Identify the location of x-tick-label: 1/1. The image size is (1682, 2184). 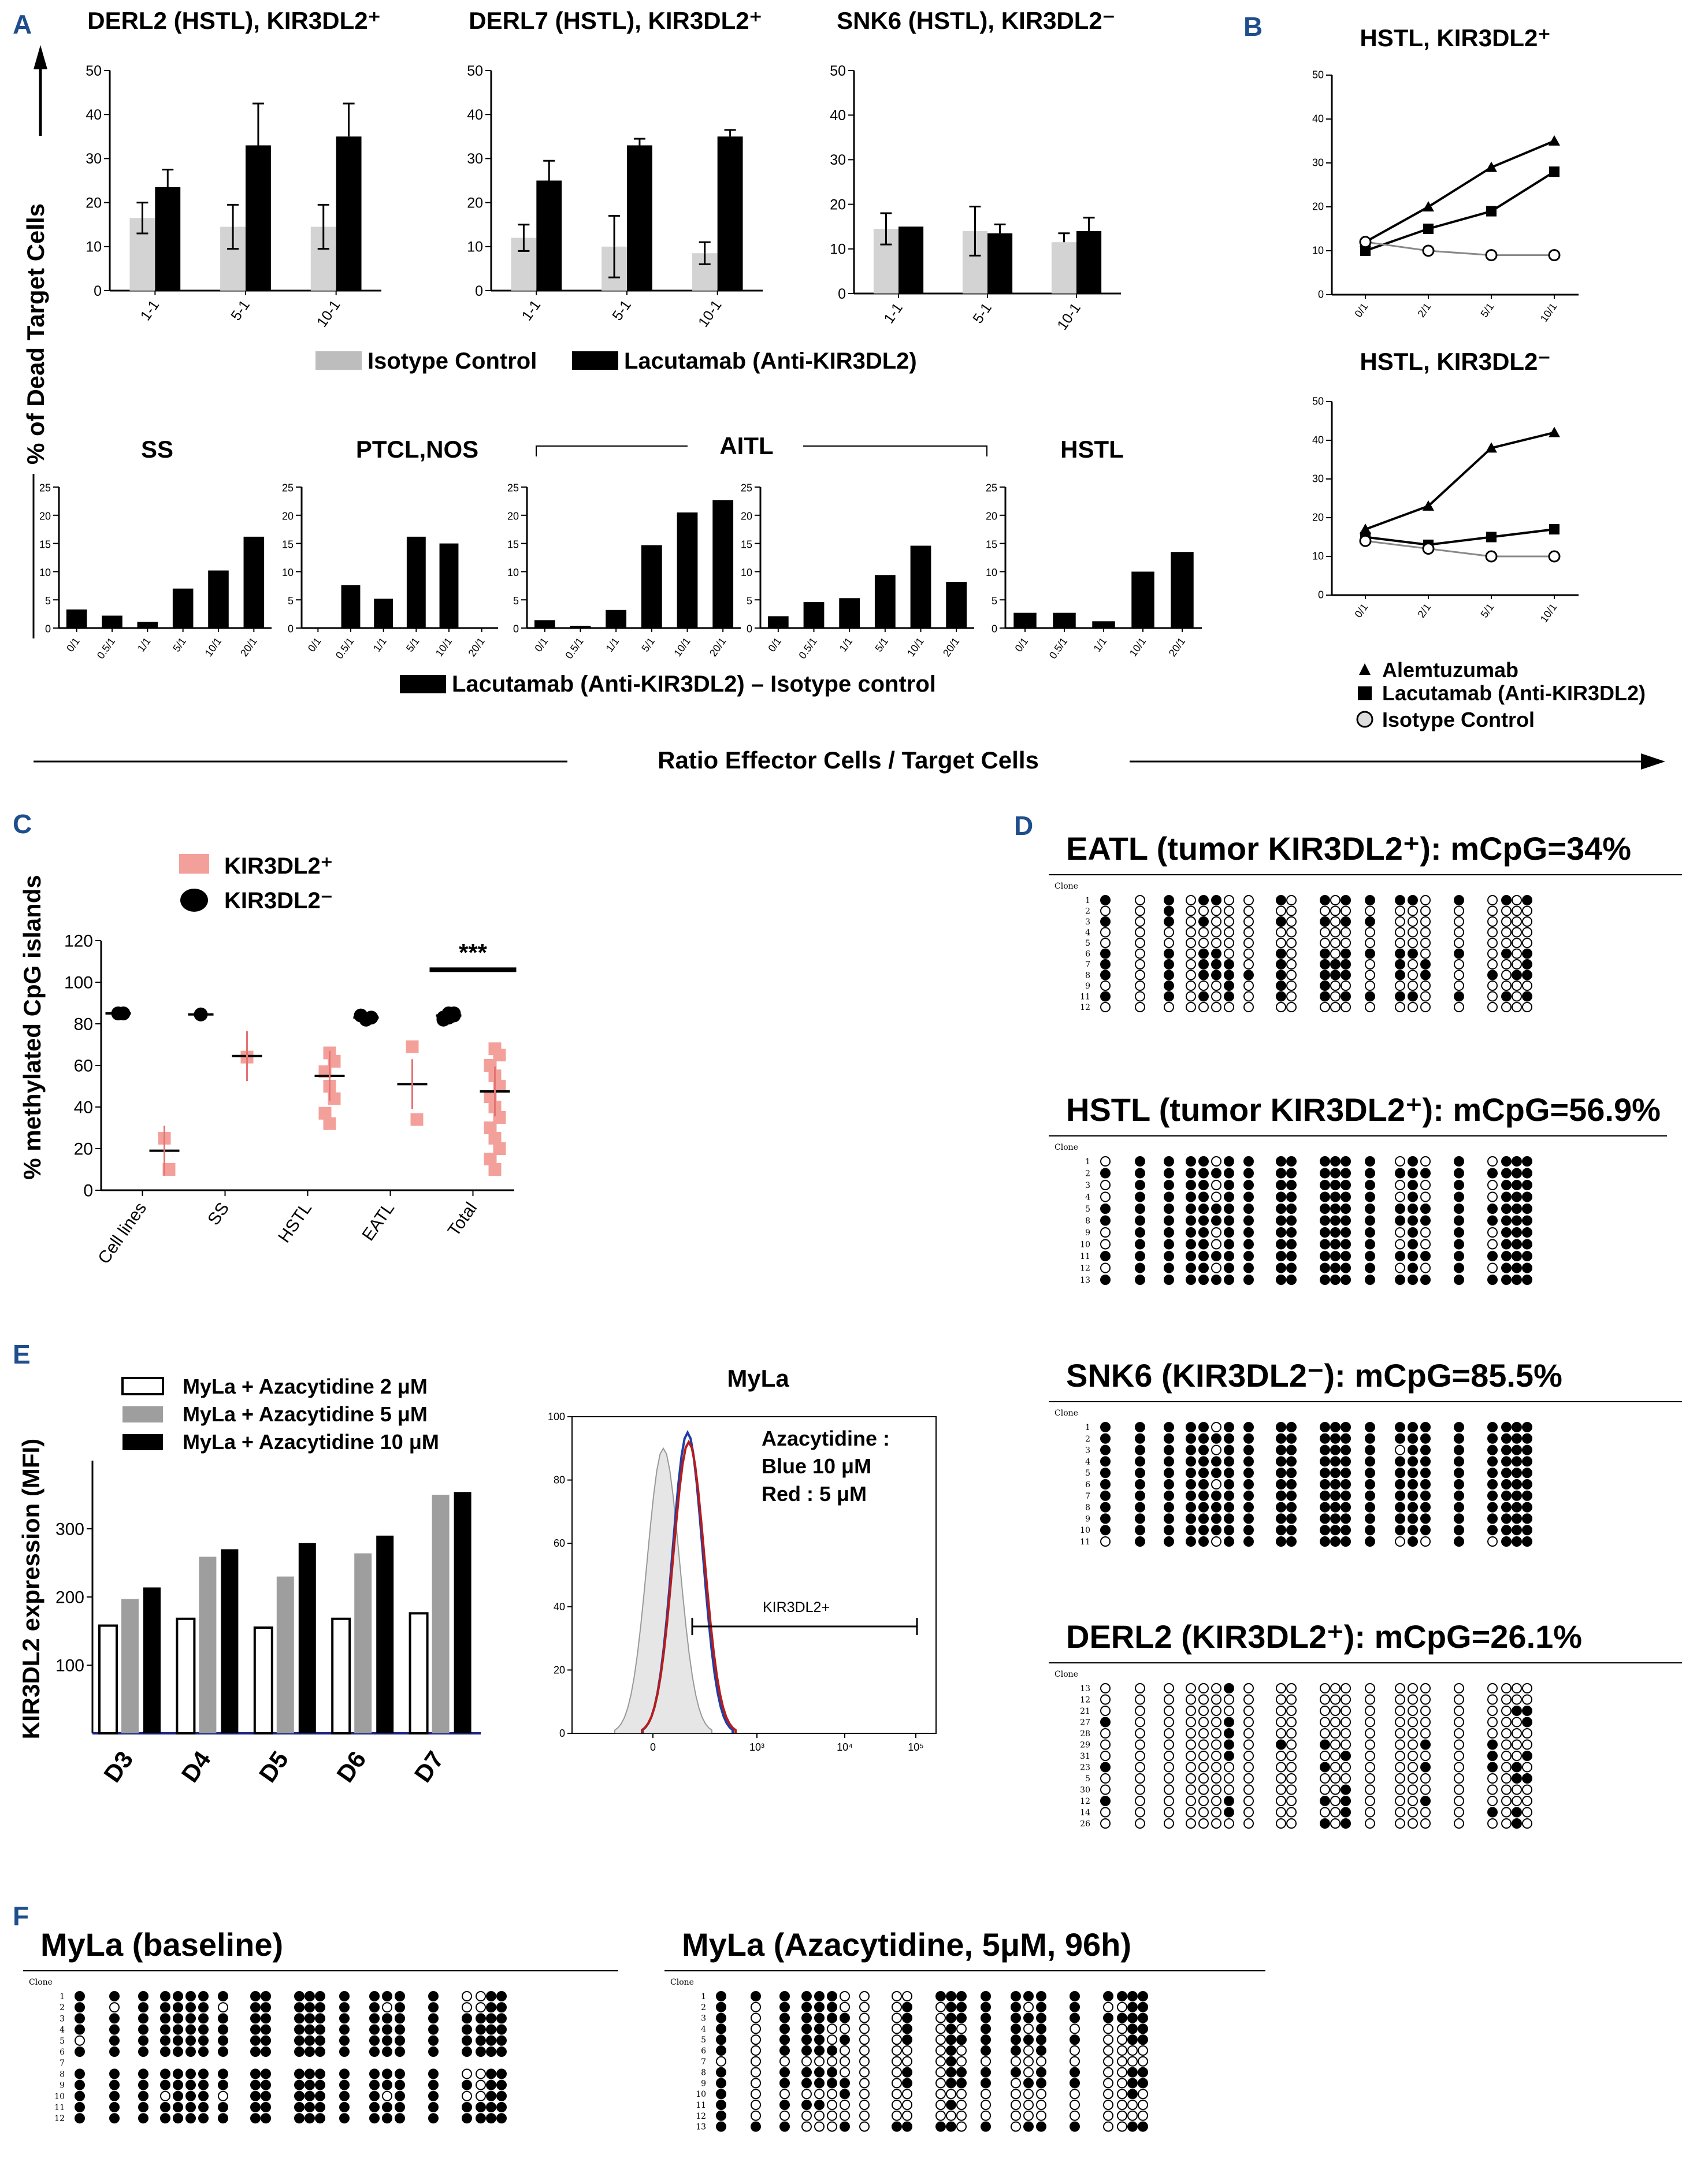
(846, 645).